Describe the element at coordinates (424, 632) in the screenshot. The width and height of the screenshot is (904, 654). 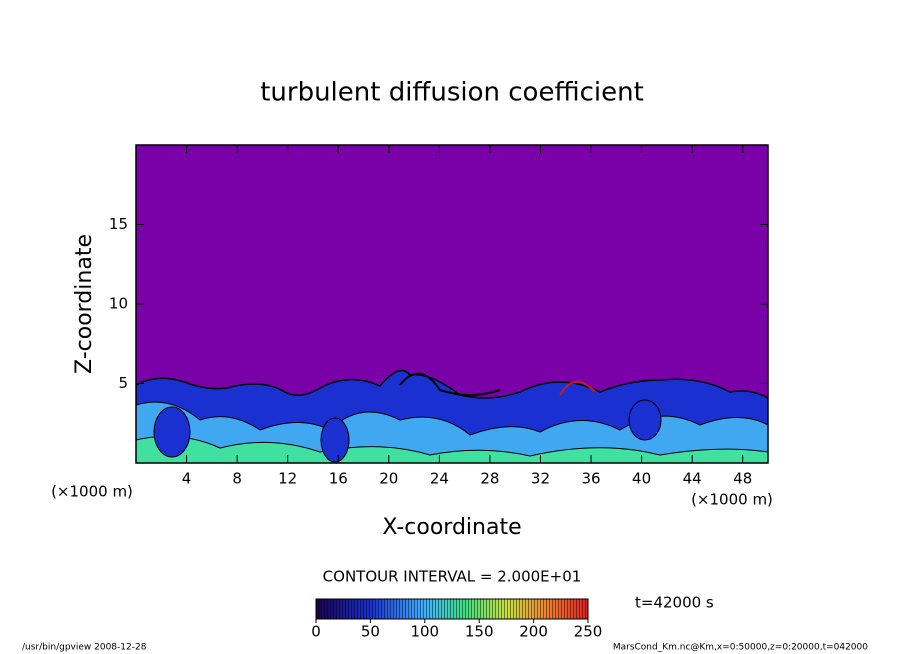
I see `colorbar-tick-label: 100` at that location.